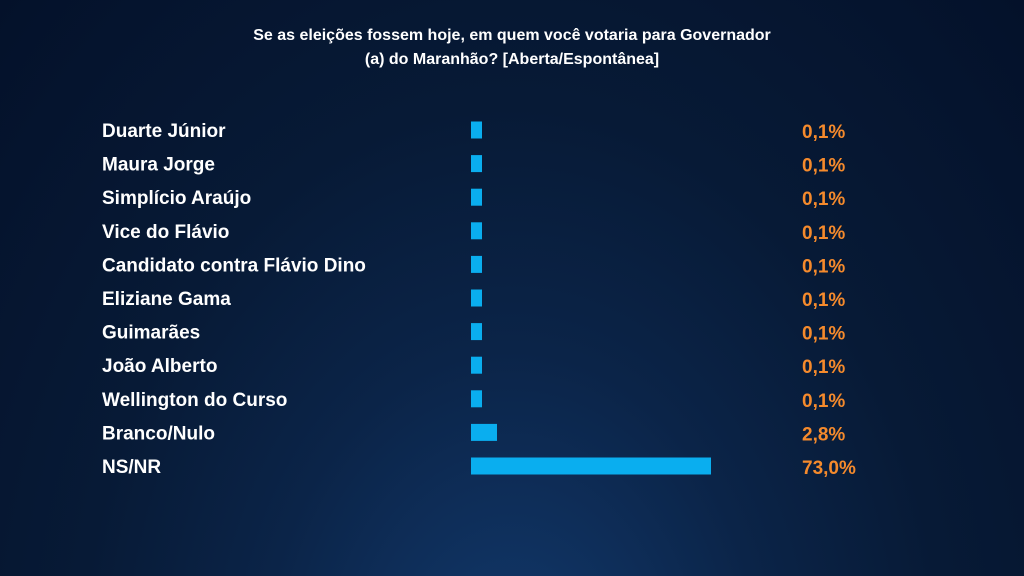  Describe the element at coordinates (164, 131) in the screenshot. I see `category-label: Duarte Júnior` at that location.